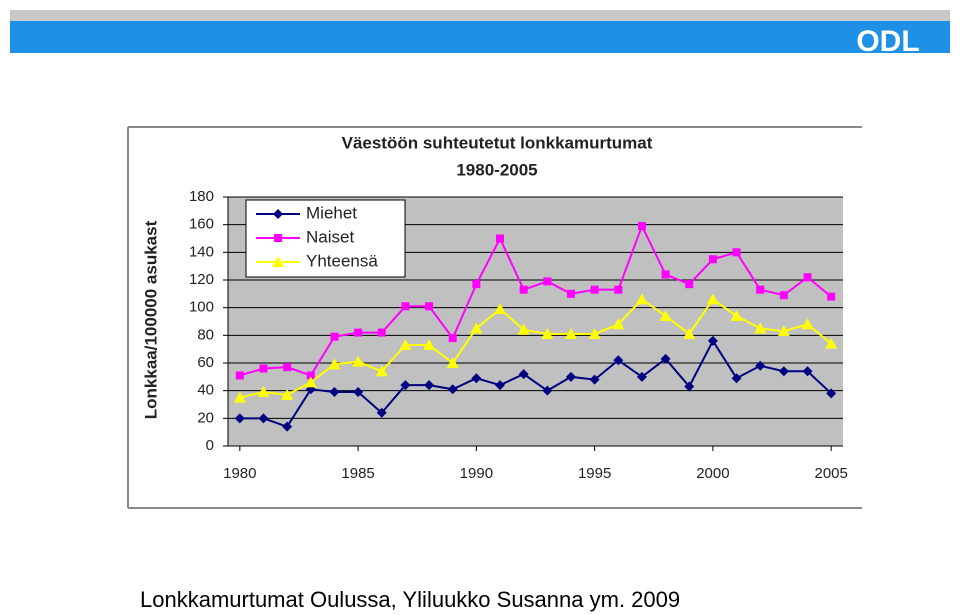  Describe the element at coordinates (594, 473) in the screenshot. I see `x-tick-label: 1995` at that location.